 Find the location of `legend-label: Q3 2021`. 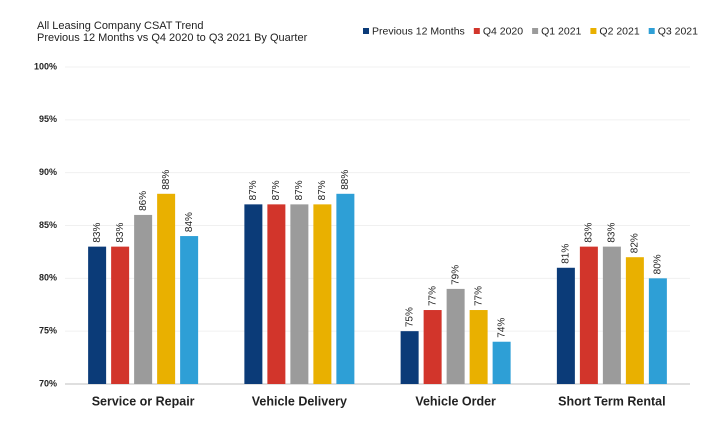

legend-label: Q3 2021 is located at coordinates (678, 31).